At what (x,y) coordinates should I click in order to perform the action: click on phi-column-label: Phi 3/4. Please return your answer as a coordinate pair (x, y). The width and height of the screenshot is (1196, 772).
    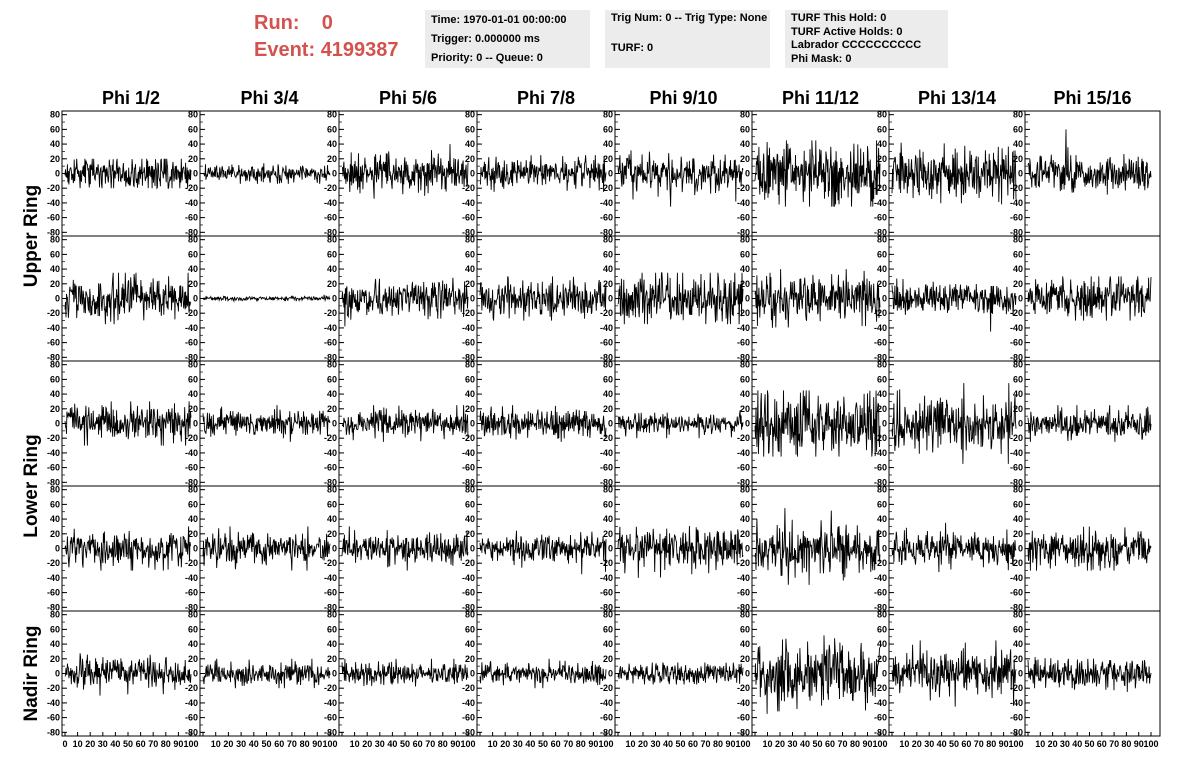
    Looking at the image, I should click on (269, 98).